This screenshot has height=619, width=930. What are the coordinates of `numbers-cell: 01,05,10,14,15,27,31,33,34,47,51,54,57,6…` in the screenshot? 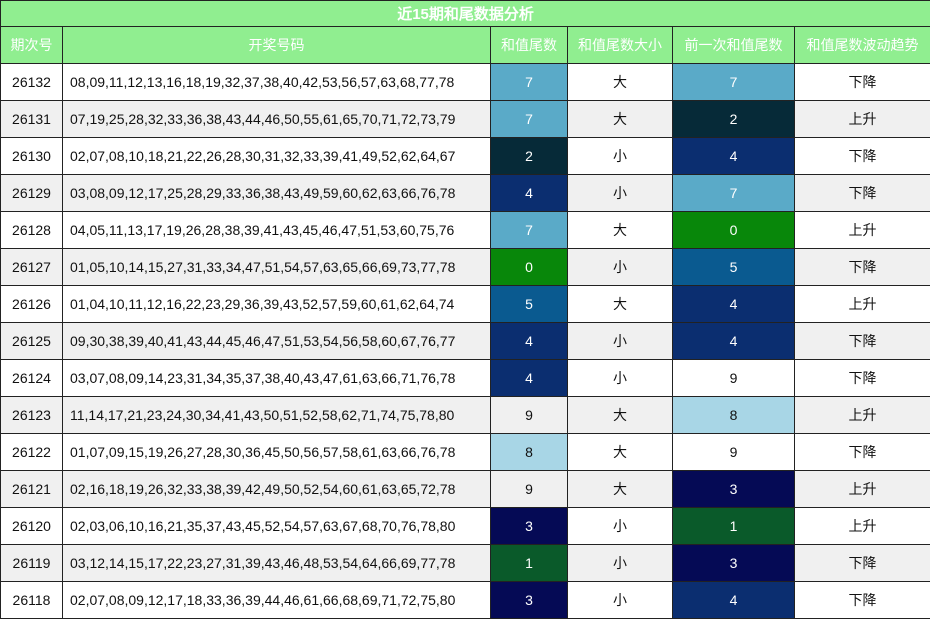 It's located at (276, 267).